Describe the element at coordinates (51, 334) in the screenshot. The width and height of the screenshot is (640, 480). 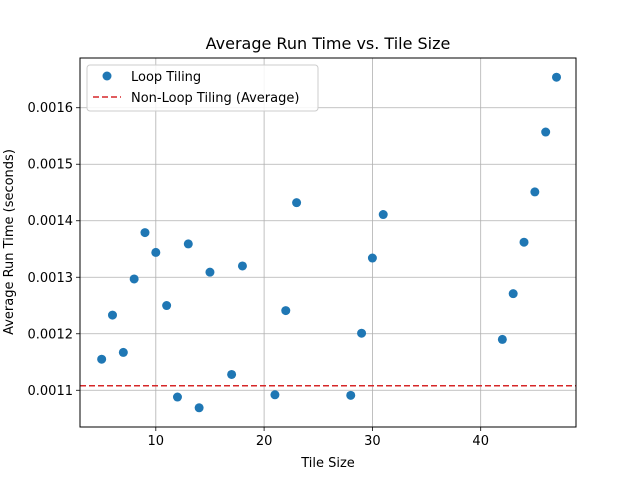
I see `y-tick-label: 0.0012` at that location.